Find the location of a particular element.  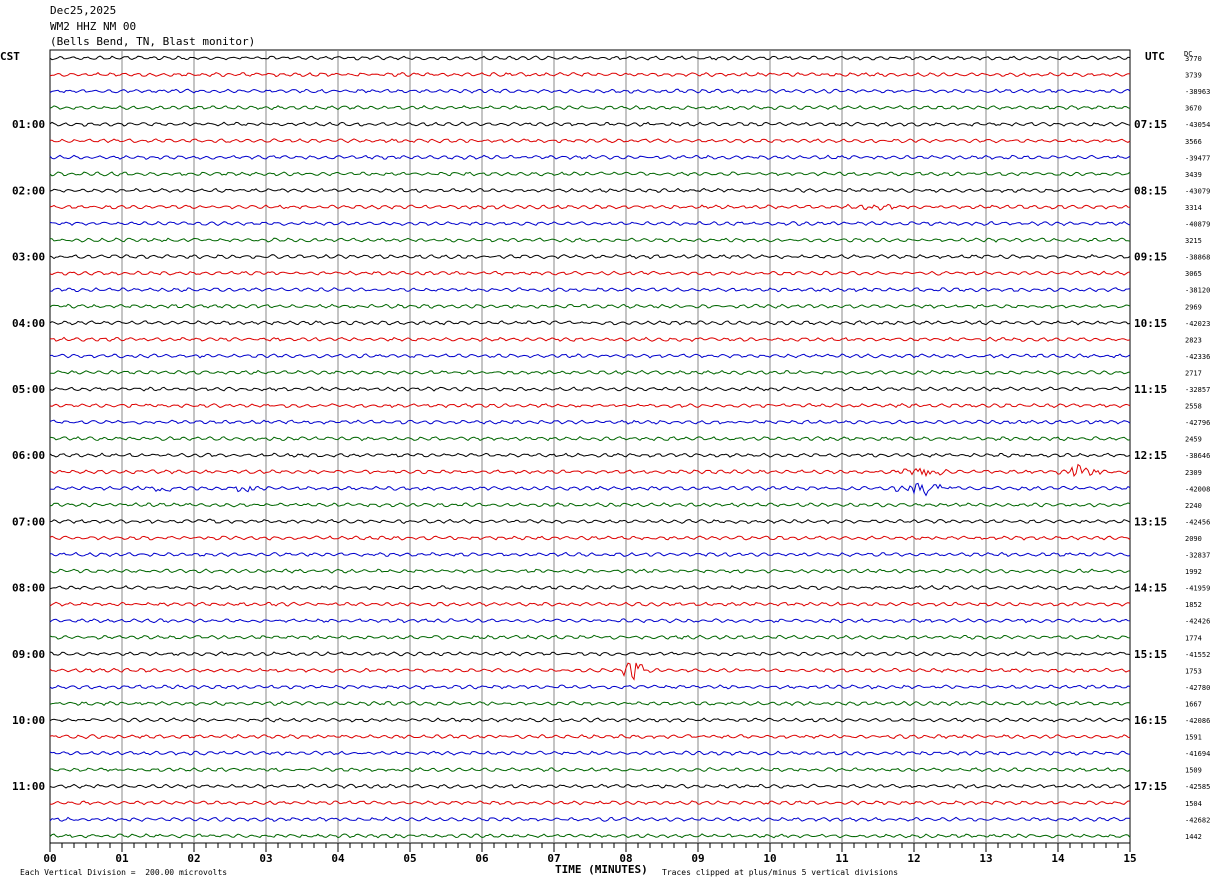

dc-offset-label: -38646 is located at coordinates (1197, 456).